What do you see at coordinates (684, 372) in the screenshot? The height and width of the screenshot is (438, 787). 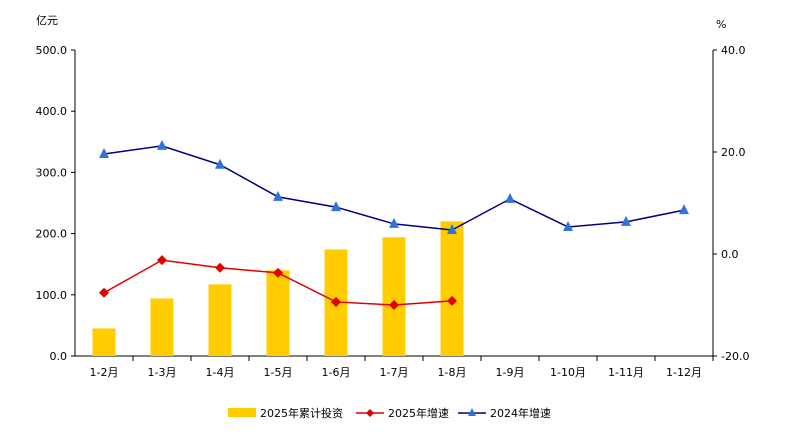 I see `x-tick-label: 1-12月` at bounding box center [684, 372].